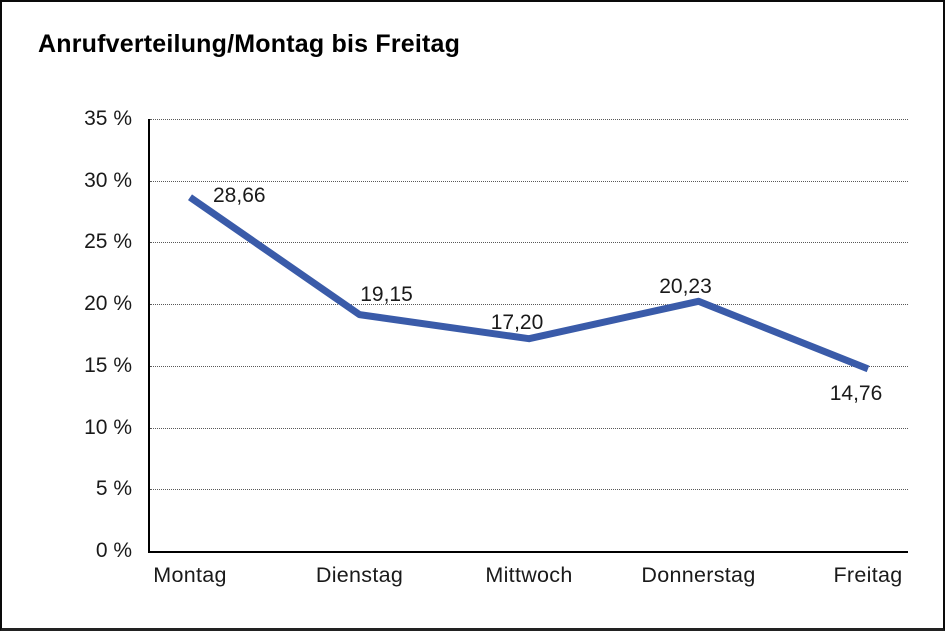 This screenshot has height=631, width=945. I want to click on x-axis-labels: Montag Dienstag Mittwoch Donnerstag Freitag, so click(529, 576).